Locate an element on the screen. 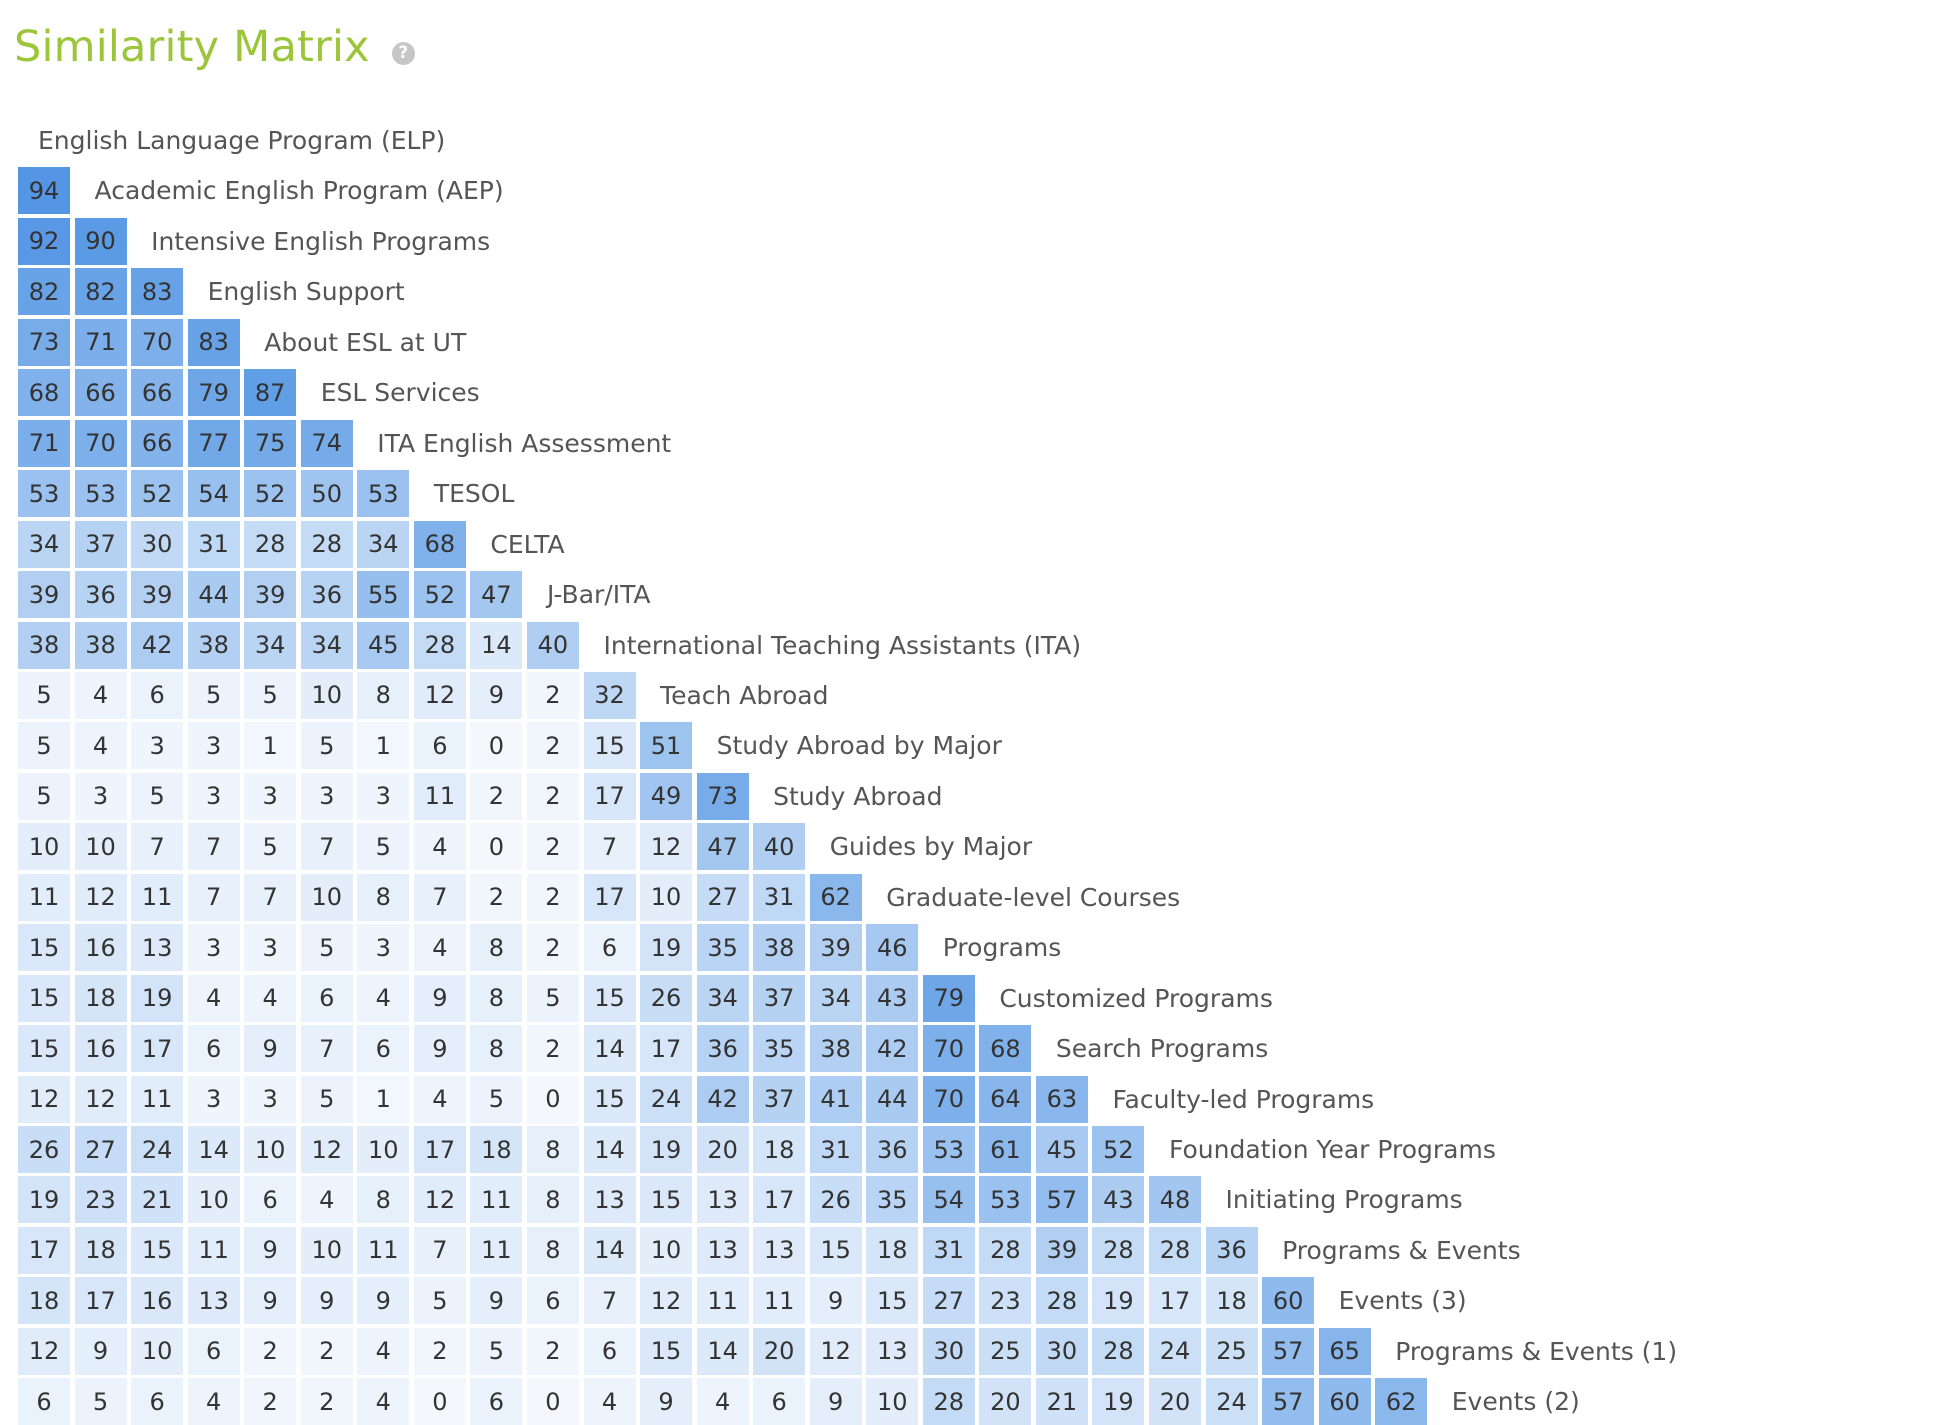 This screenshot has width=1940, height=1425. matrix-cell: 42 is located at coordinates (157, 645).